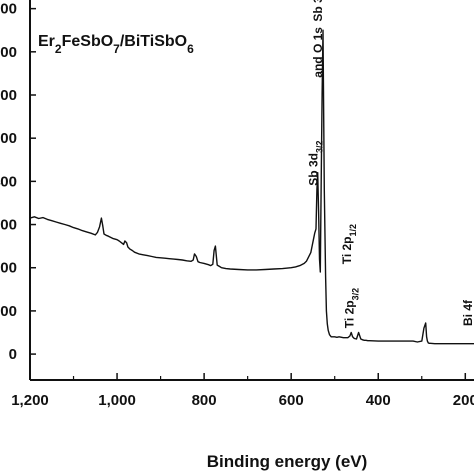  What do you see at coordinates (242, 391) in the screenshot?
I see `x-axis: 1,200 1,000 800 600 400 200` at bounding box center [242, 391].